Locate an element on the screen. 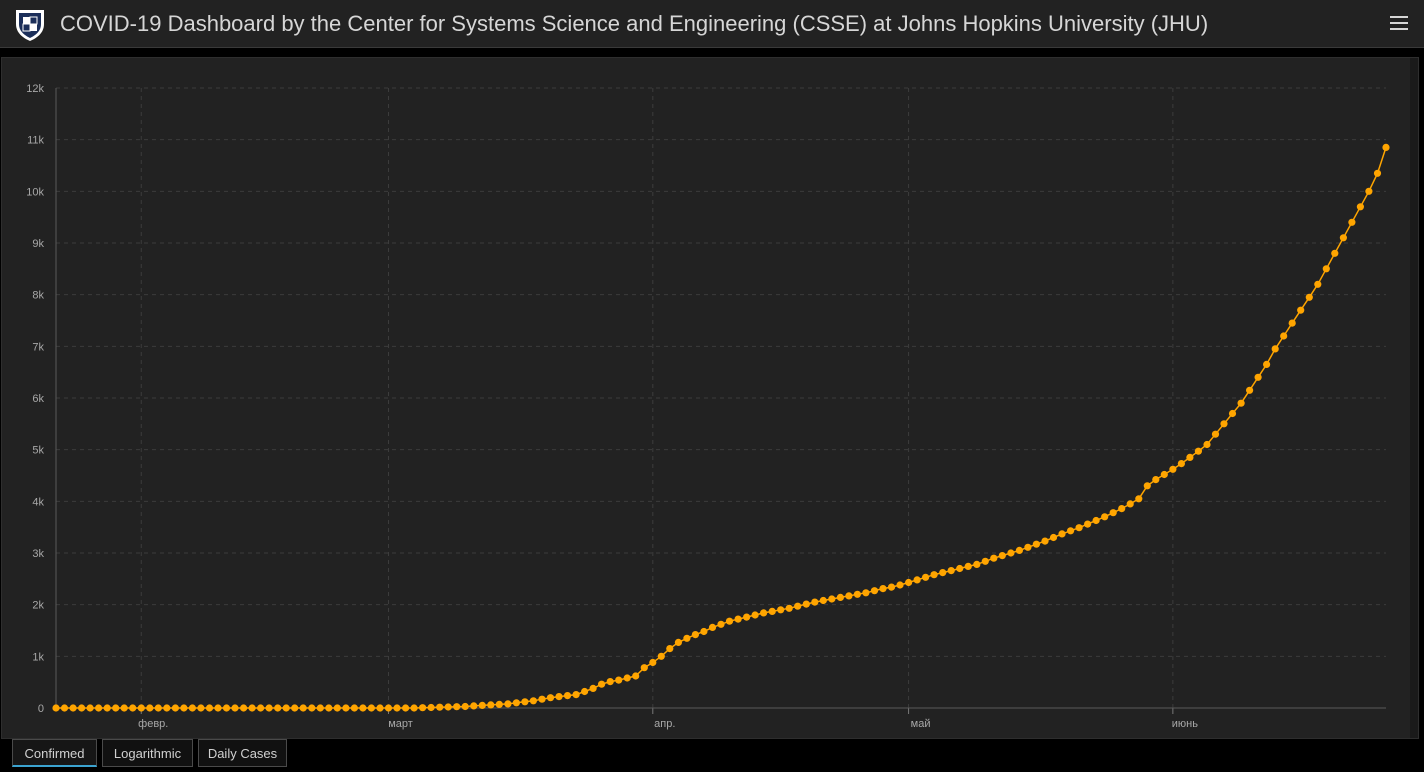 This screenshot has width=1424, height=772. x-tick-label: апр. is located at coordinates (664, 724).